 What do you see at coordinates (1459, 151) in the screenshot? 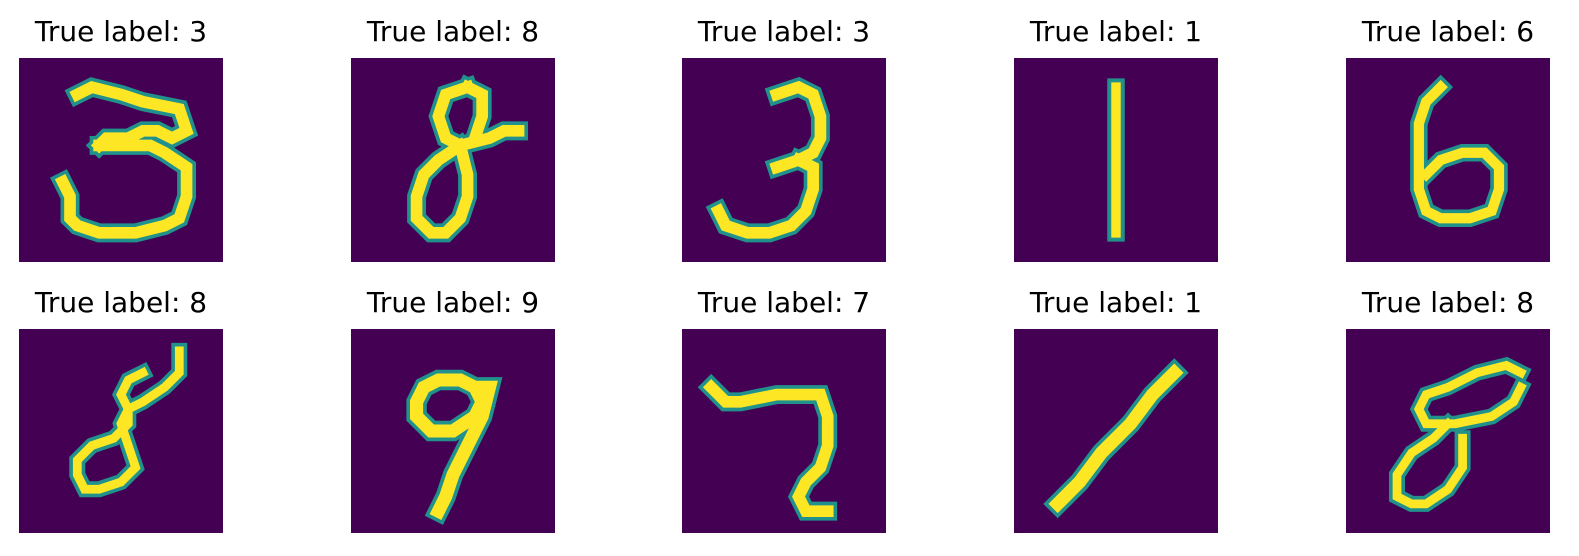
I see `digit-6-image` at bounding box center [1459, 151].